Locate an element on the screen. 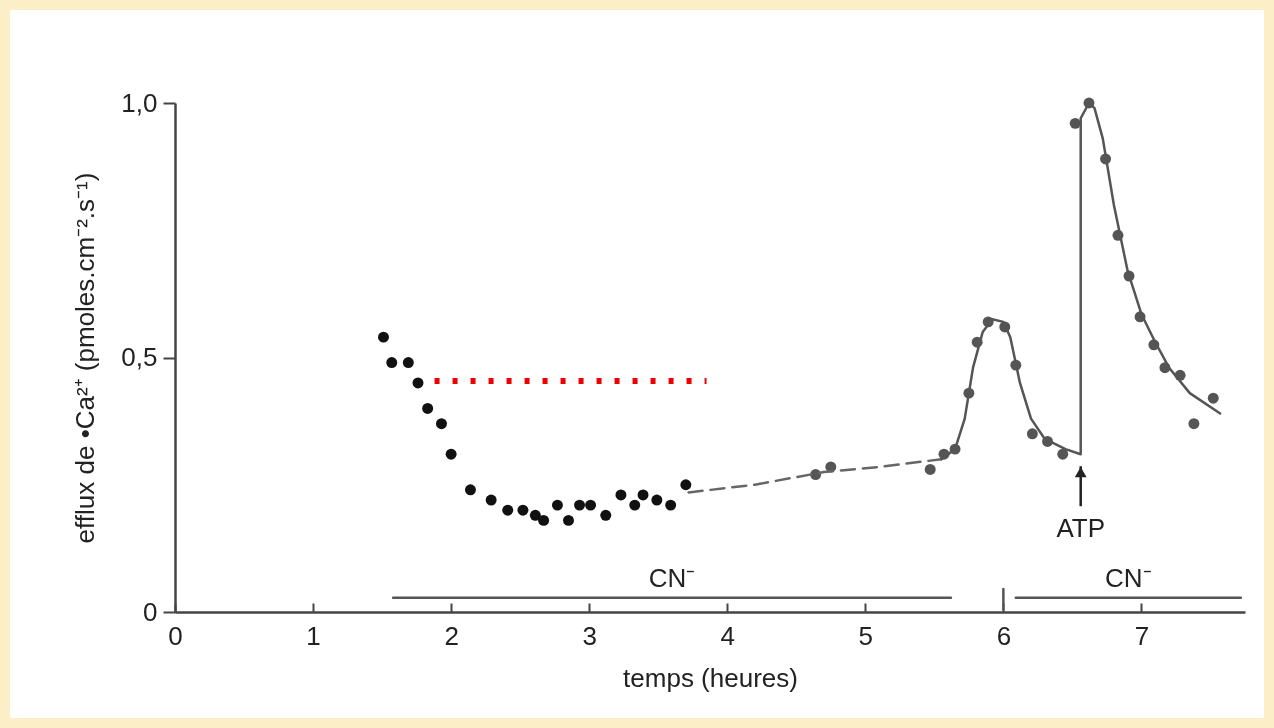 This screenshot has height=728, width=1274. y-tick-label: 1,0 is located at coordinates (139, 102).